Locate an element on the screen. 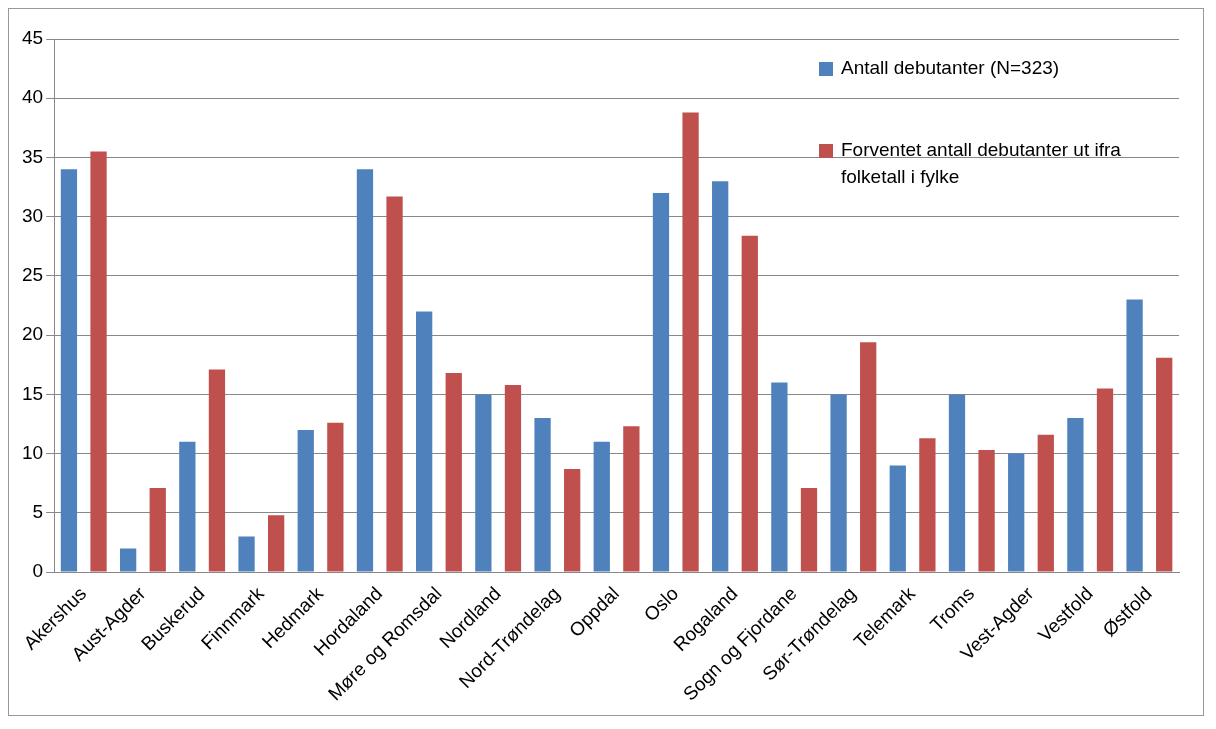 Image resolution: width=1216 pixels, height=729 pixels. y-tick-label: 35 is located at coordinates (32, 156).